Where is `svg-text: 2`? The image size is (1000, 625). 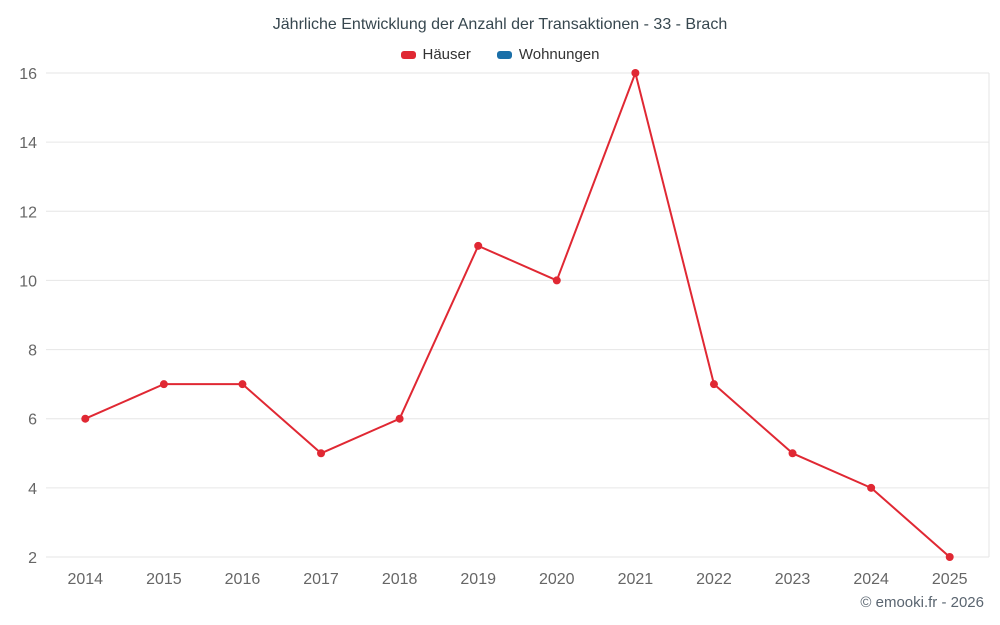 svg-text: 2 is located at coordinates (32, 558).